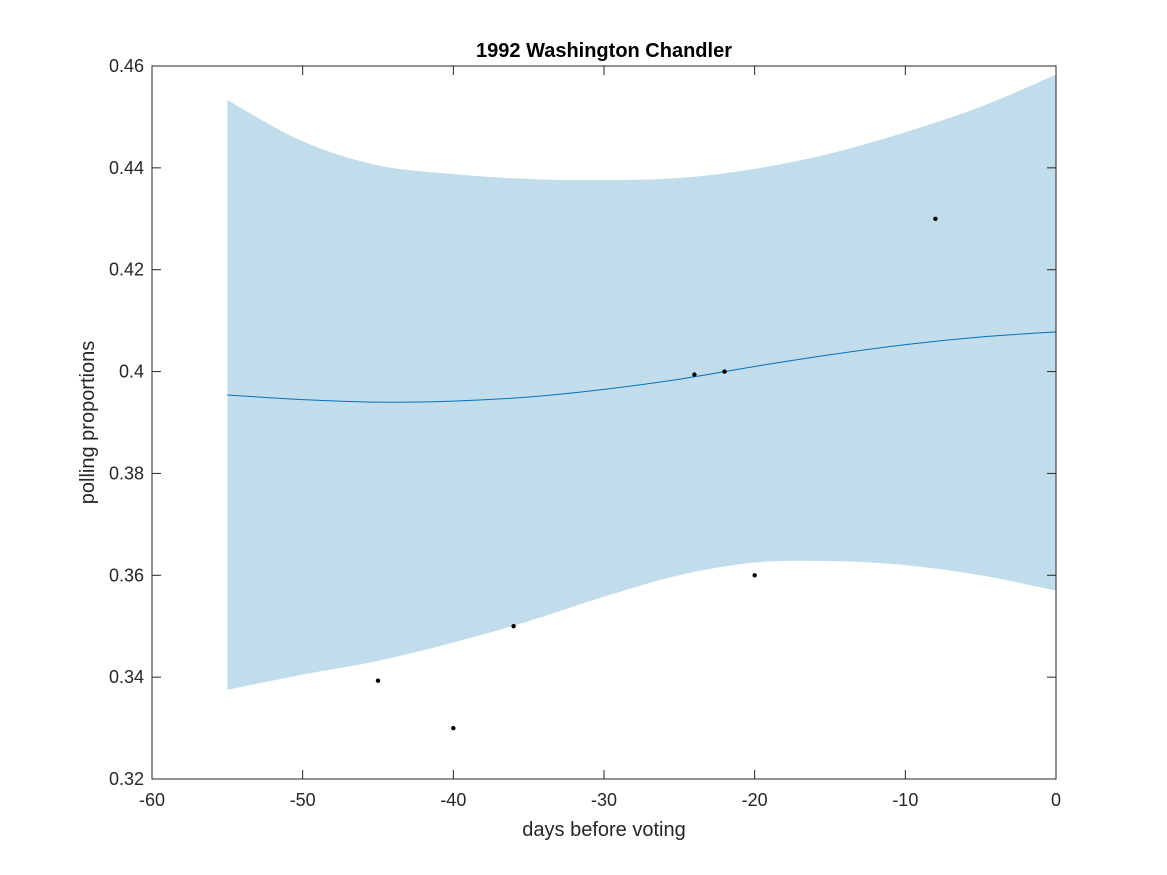 This screenshot has width=1167, height=875. I want to click on series-line-layer, so click(642, 367).